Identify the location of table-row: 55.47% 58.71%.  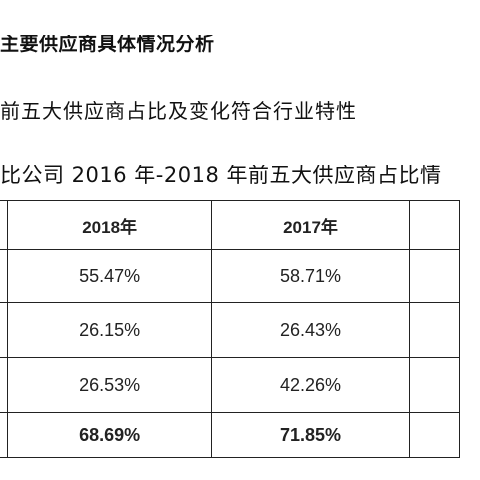
(230, 276).